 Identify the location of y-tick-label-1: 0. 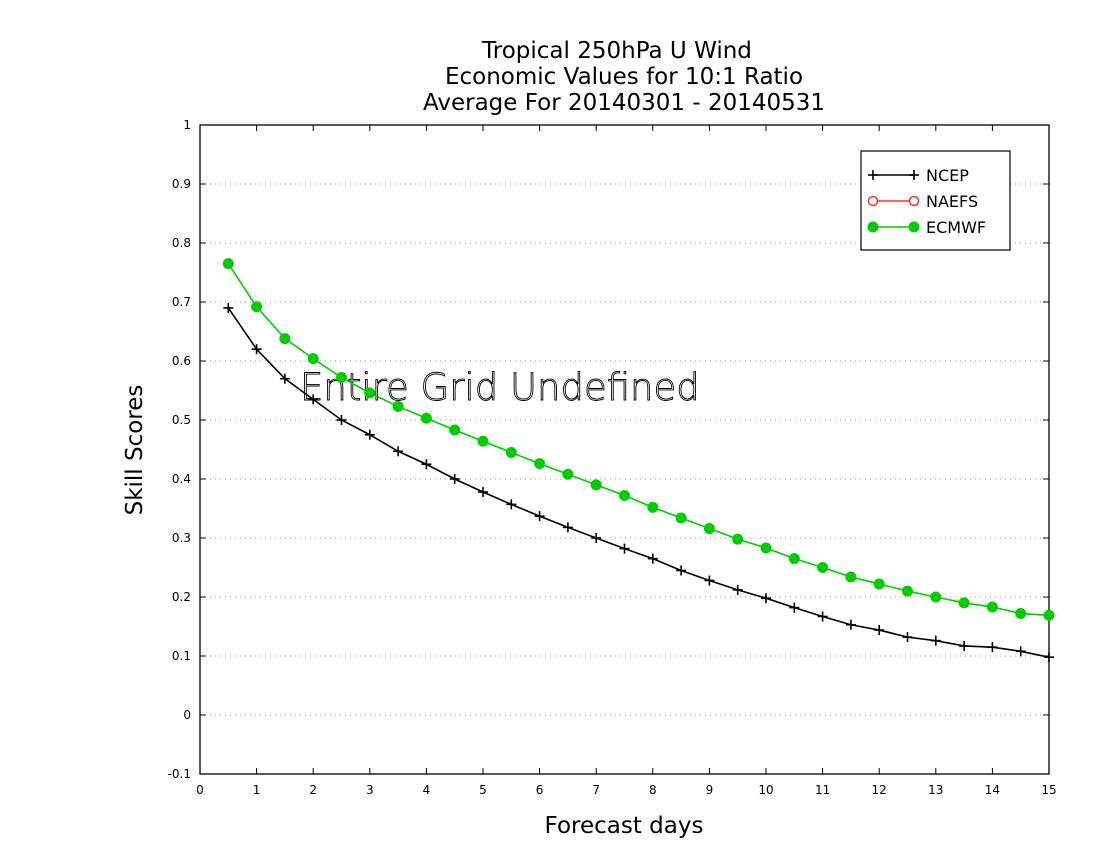
(187, 715).